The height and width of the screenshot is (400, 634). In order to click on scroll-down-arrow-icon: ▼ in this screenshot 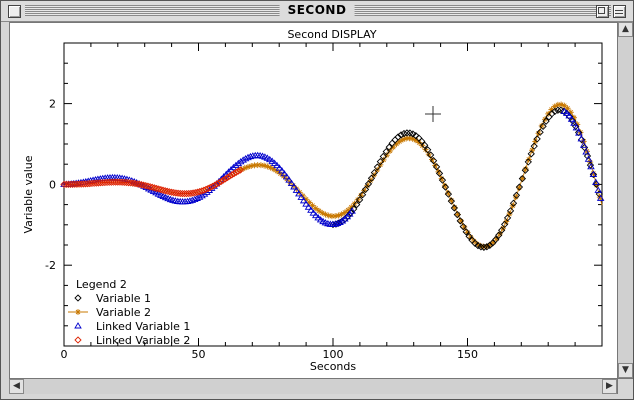, I will do `click(625, 370)`.